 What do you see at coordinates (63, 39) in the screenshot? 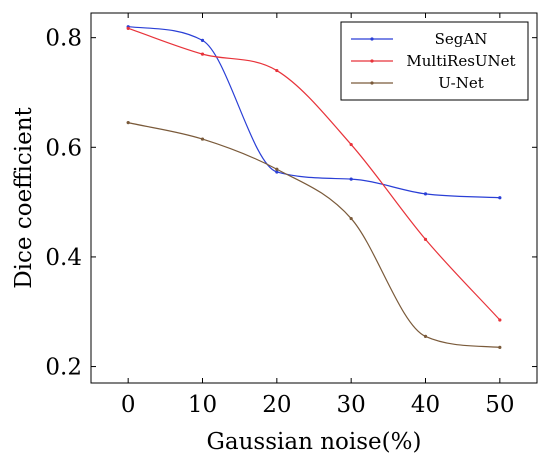
I see `y-tick-label: 0.8` at bounding box center [63, 39].